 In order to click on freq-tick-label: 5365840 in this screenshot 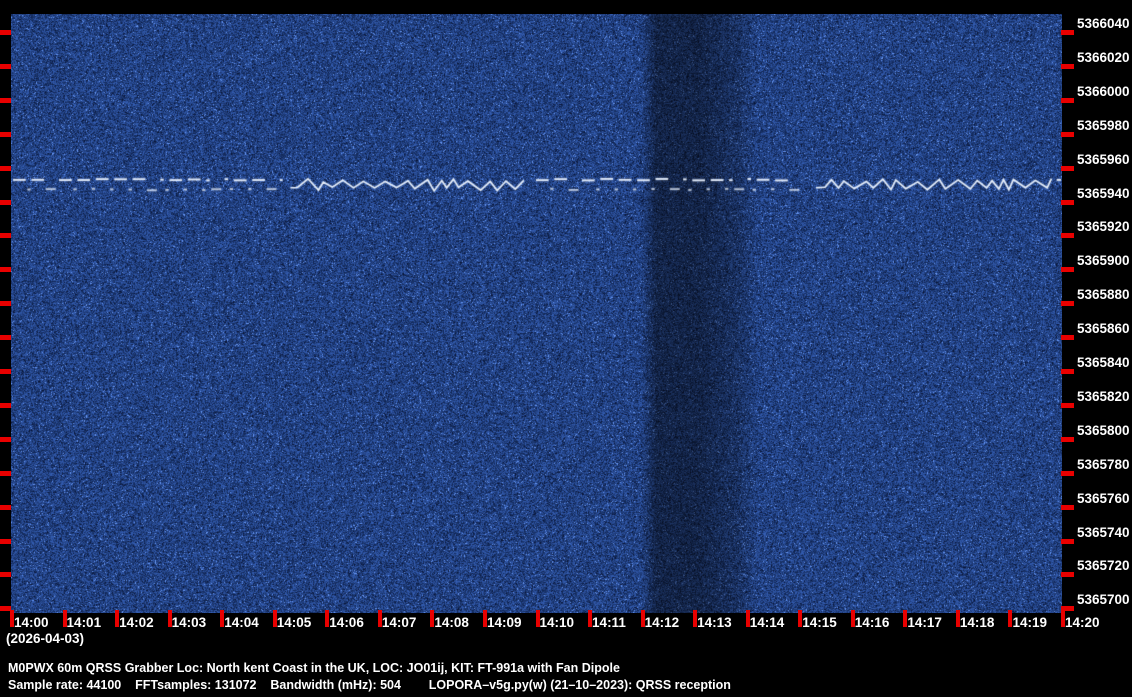, I will do `click(1103, 362)`.